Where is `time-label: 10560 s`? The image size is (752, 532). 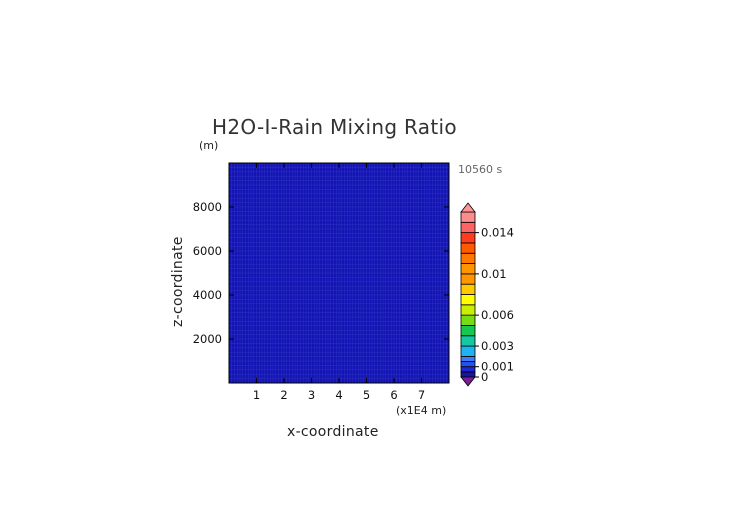 time-label: 10560 s is located at coordinates (480, 169).